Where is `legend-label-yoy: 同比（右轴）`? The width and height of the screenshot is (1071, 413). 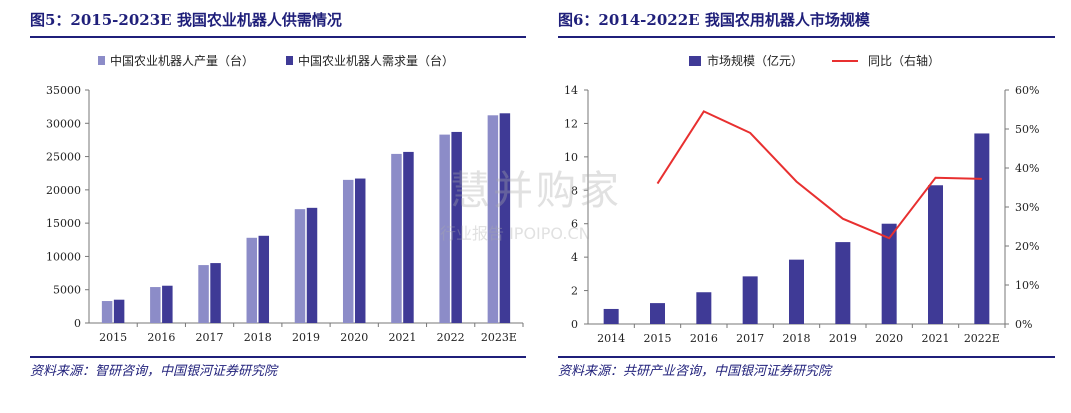 legend-label-yoy: 同比（右轴） is located at coordinates (904, 60).